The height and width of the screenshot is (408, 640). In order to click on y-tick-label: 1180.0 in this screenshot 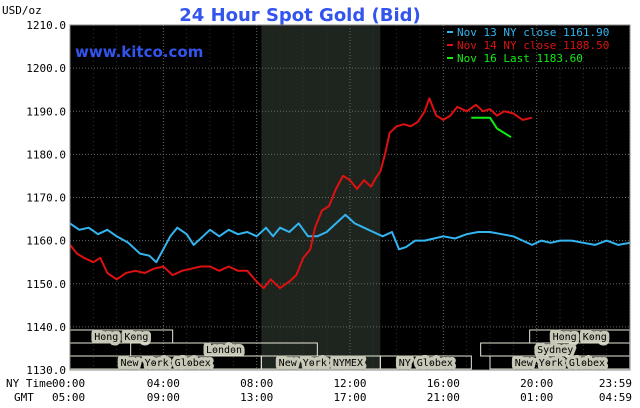, I will do `click(46, 154)`.